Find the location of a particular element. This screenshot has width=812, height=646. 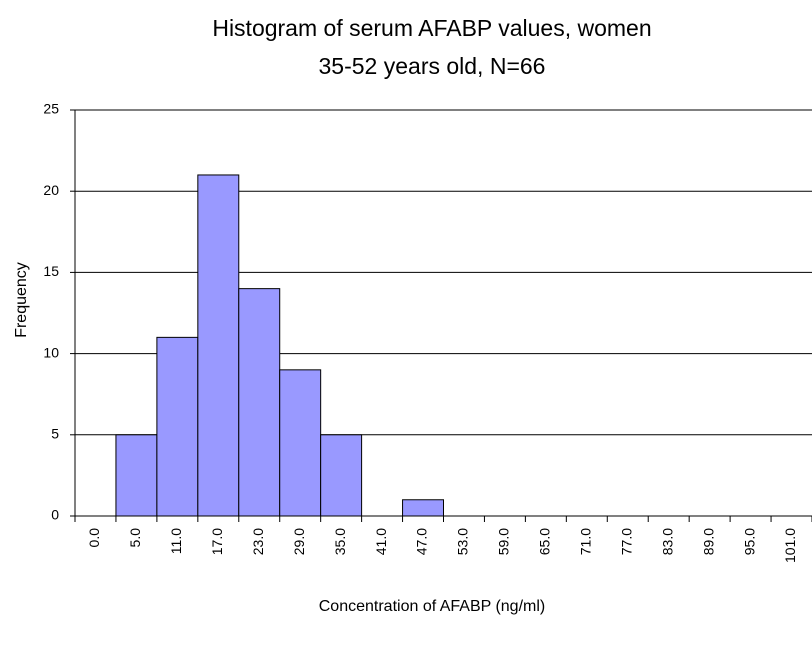

y-tick-label: 0 is located at coordinates (55, 515).